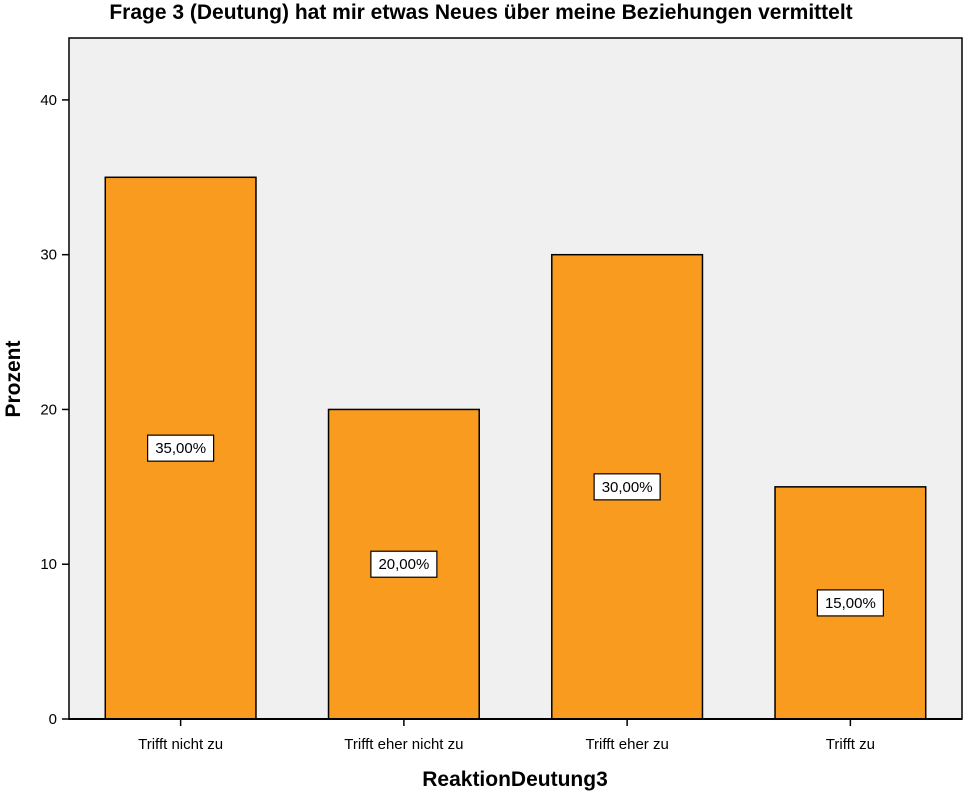 The height and width of the screenshot is (796, 969). I want to click on y-tick-label: 0, so click(53, 719).